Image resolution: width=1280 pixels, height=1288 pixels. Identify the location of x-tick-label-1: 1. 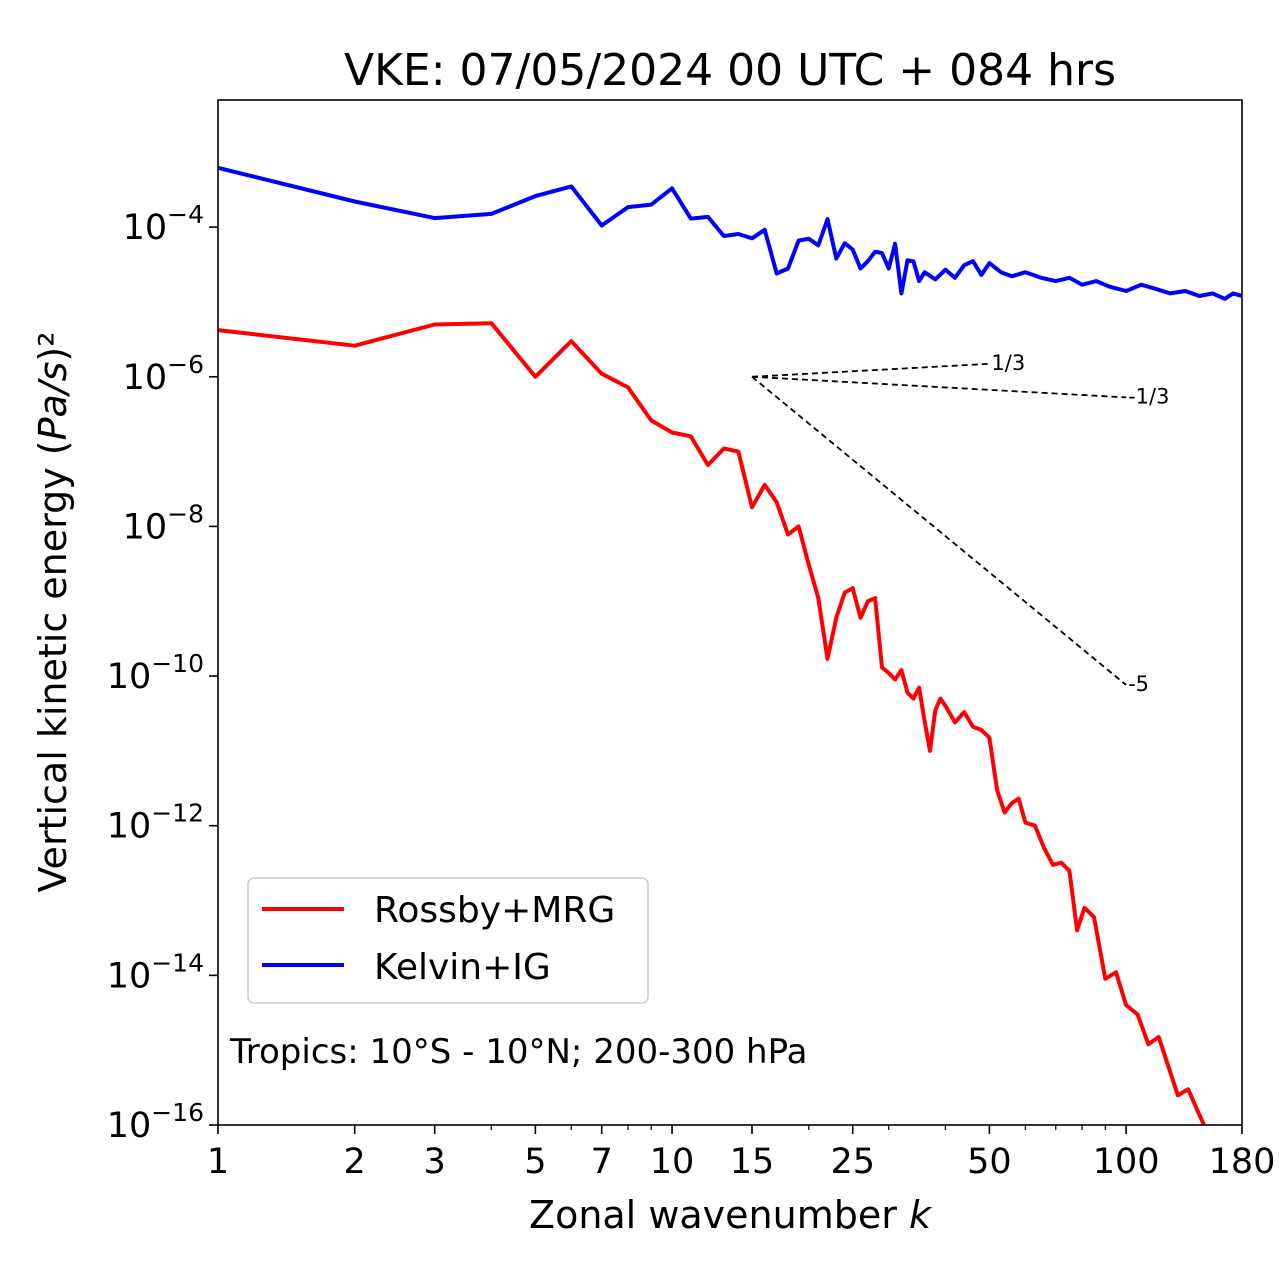
(218, 1162).